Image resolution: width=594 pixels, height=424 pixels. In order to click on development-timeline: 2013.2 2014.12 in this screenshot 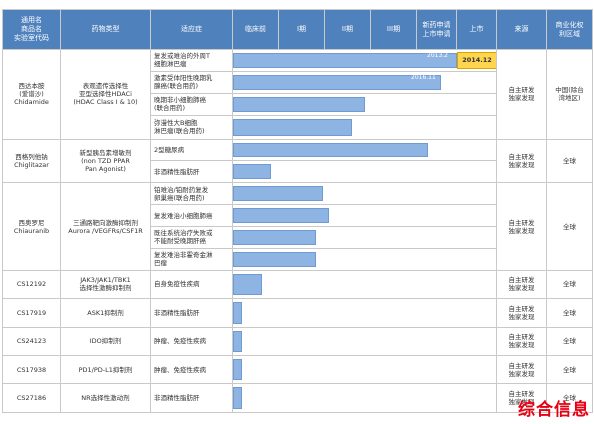, I will do `click(364, 60)`.